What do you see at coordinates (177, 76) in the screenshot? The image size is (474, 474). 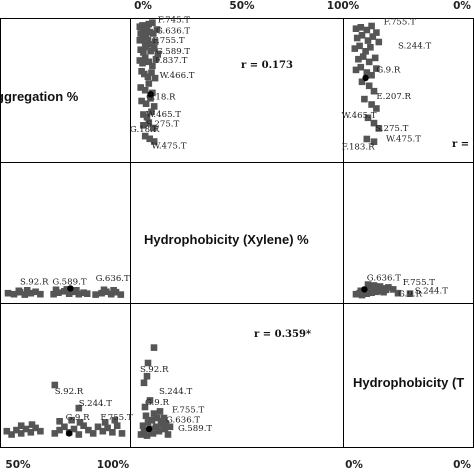 I see `point-label: W.466.T` at bounding box center [177, 76].